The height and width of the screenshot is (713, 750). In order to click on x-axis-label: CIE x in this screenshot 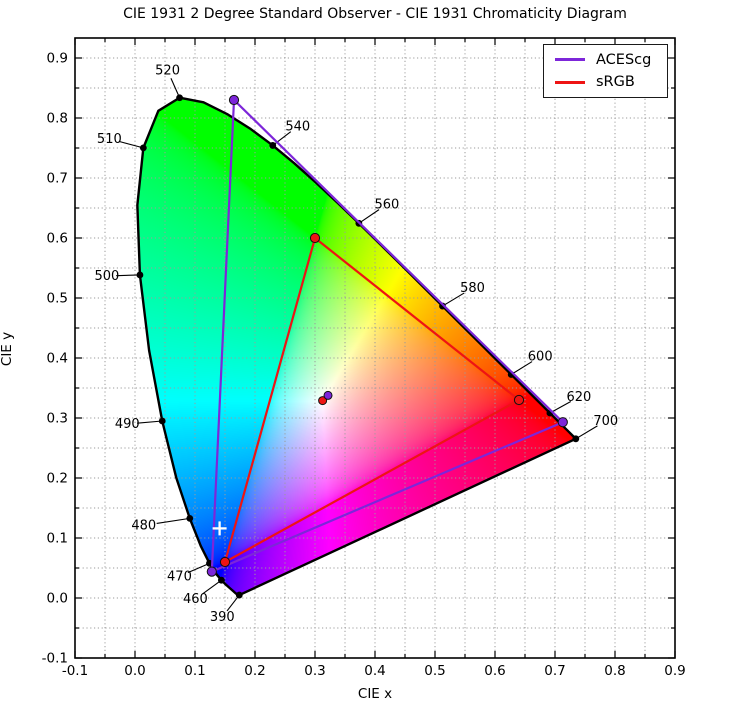, I will do `click(375, 694)`.